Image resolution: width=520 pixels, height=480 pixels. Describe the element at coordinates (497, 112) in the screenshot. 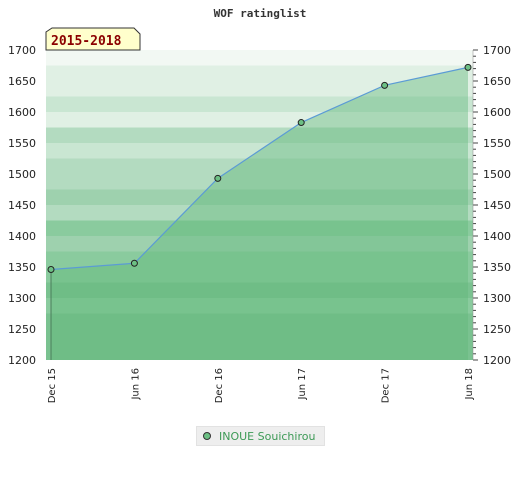

I see `y-tick-label-right: 1600` at that location.